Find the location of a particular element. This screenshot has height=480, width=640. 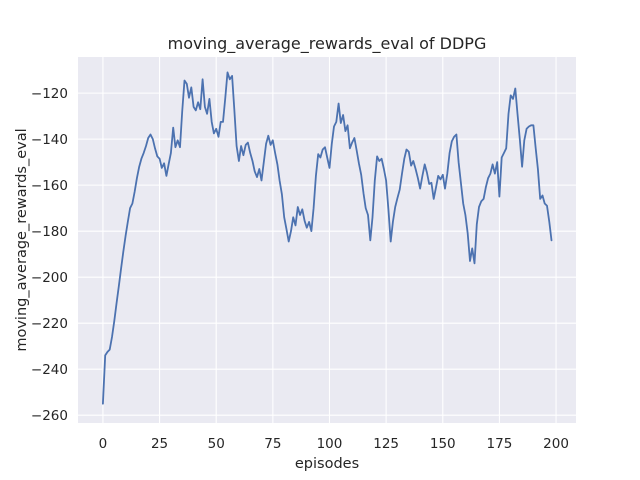

y-axis-label: moving_average_rewards_eval is located at coordinates (22, 239).